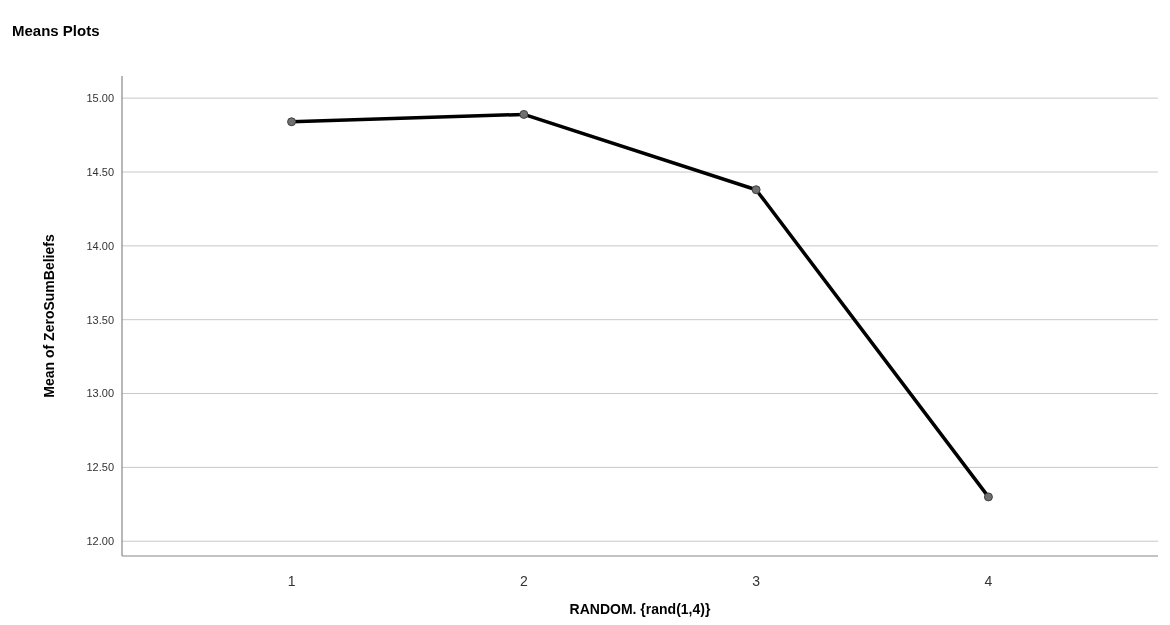 Image resolution: width=1170 pixels, height=625 pixels. Describe the element at coordinates (100, 541) in the screenshot. I see `y-tick-label: 12.00` at that location.